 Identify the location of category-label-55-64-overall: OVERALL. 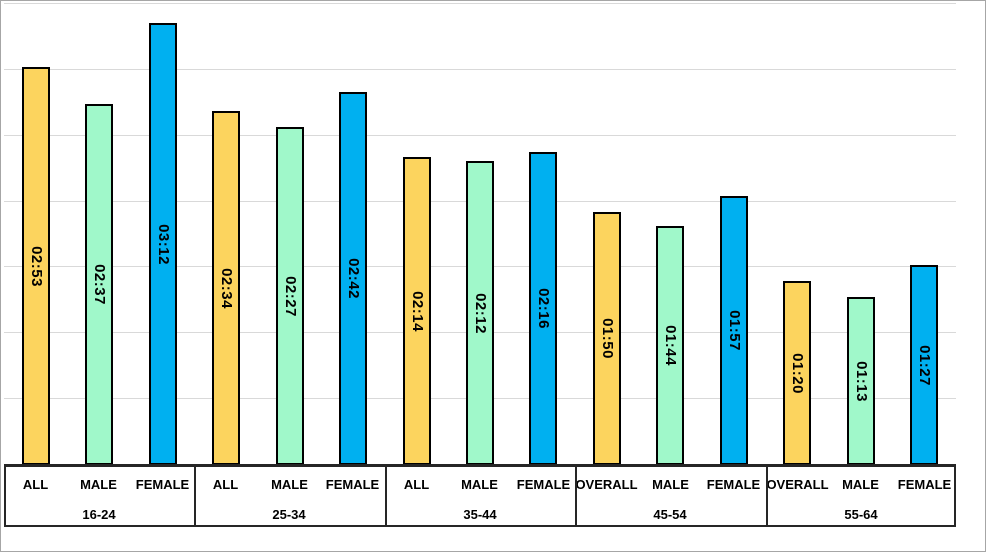
(797, 484).